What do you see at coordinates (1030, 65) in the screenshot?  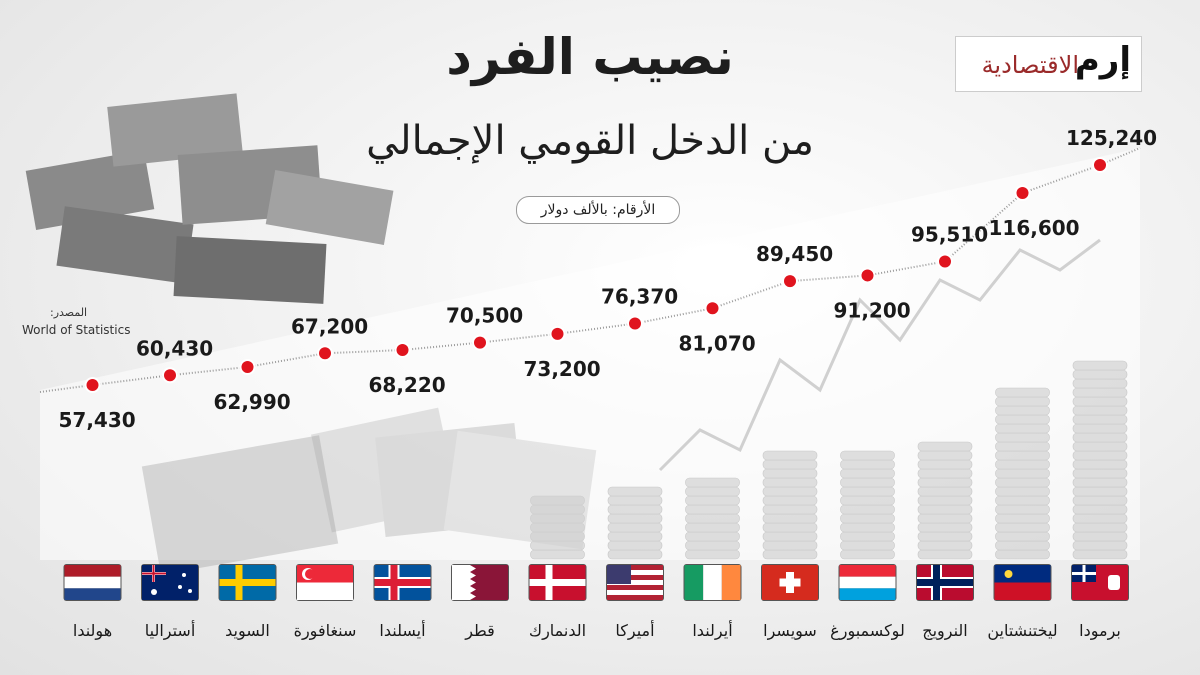 I see `logo-sub-text: الاقتصادية` at bounding box center [1030, 65].